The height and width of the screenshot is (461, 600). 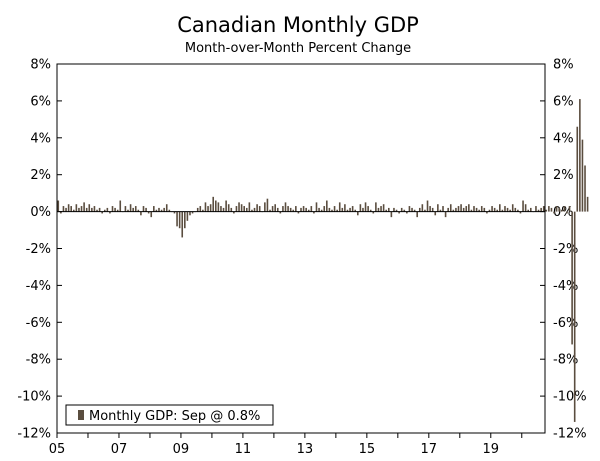 I want to click on y-tick-label-right: 2%, so click(x=563, y=175).